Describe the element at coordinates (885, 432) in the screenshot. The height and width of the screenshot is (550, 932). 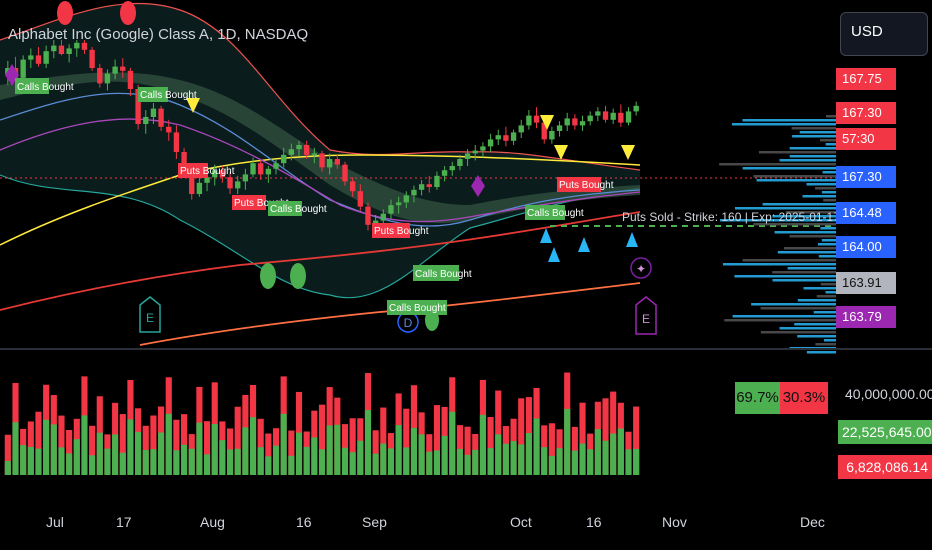
I see `buy-volume-label: 22,525,645.00` at that location.